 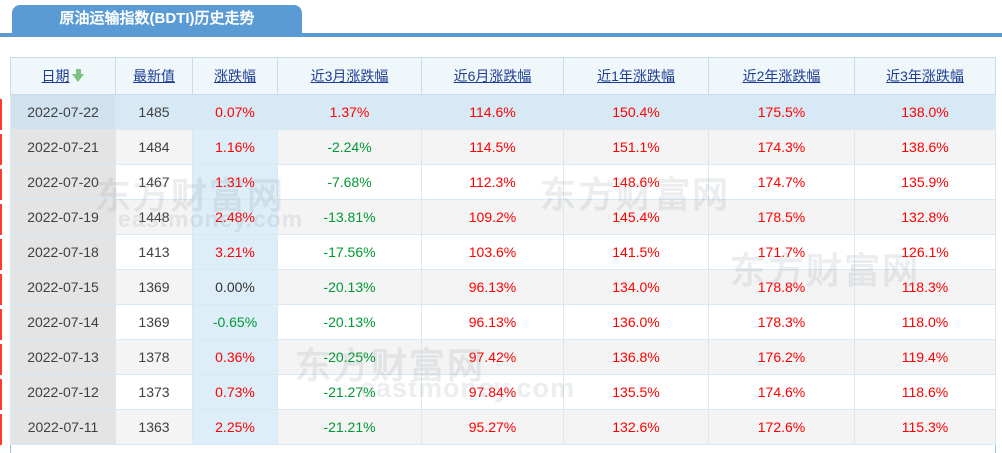 I want to click on tab-title: 原油运输指数(BDTI)历史走势, so click(x=157, y=18).